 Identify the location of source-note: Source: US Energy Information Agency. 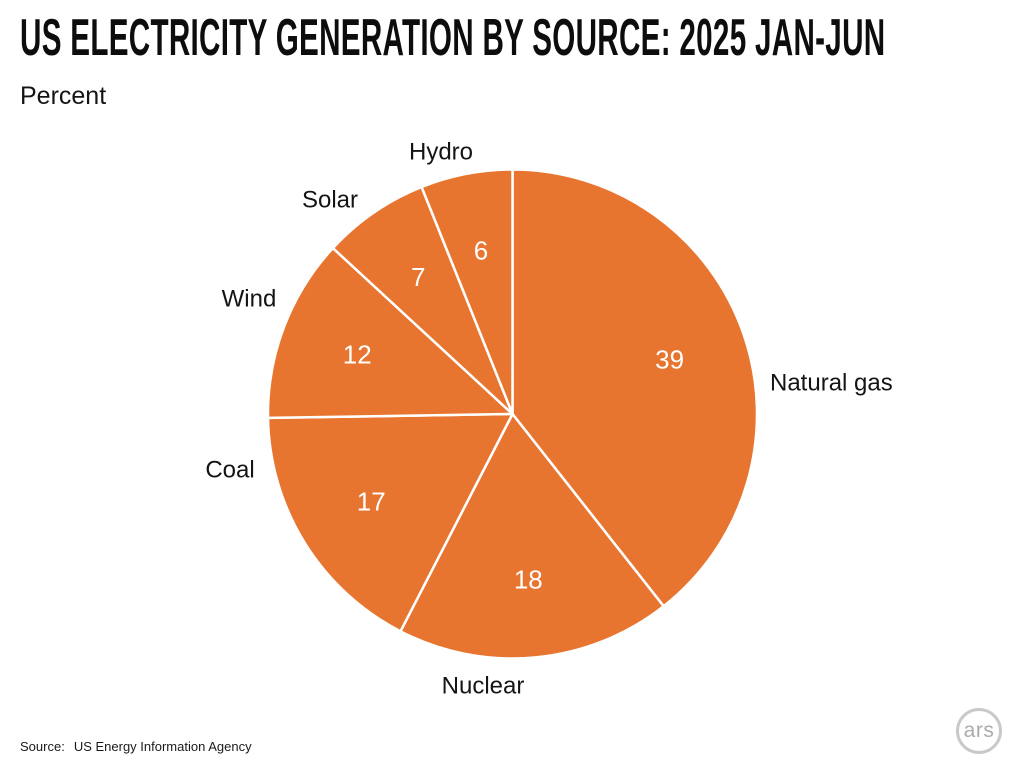
(136, 746).